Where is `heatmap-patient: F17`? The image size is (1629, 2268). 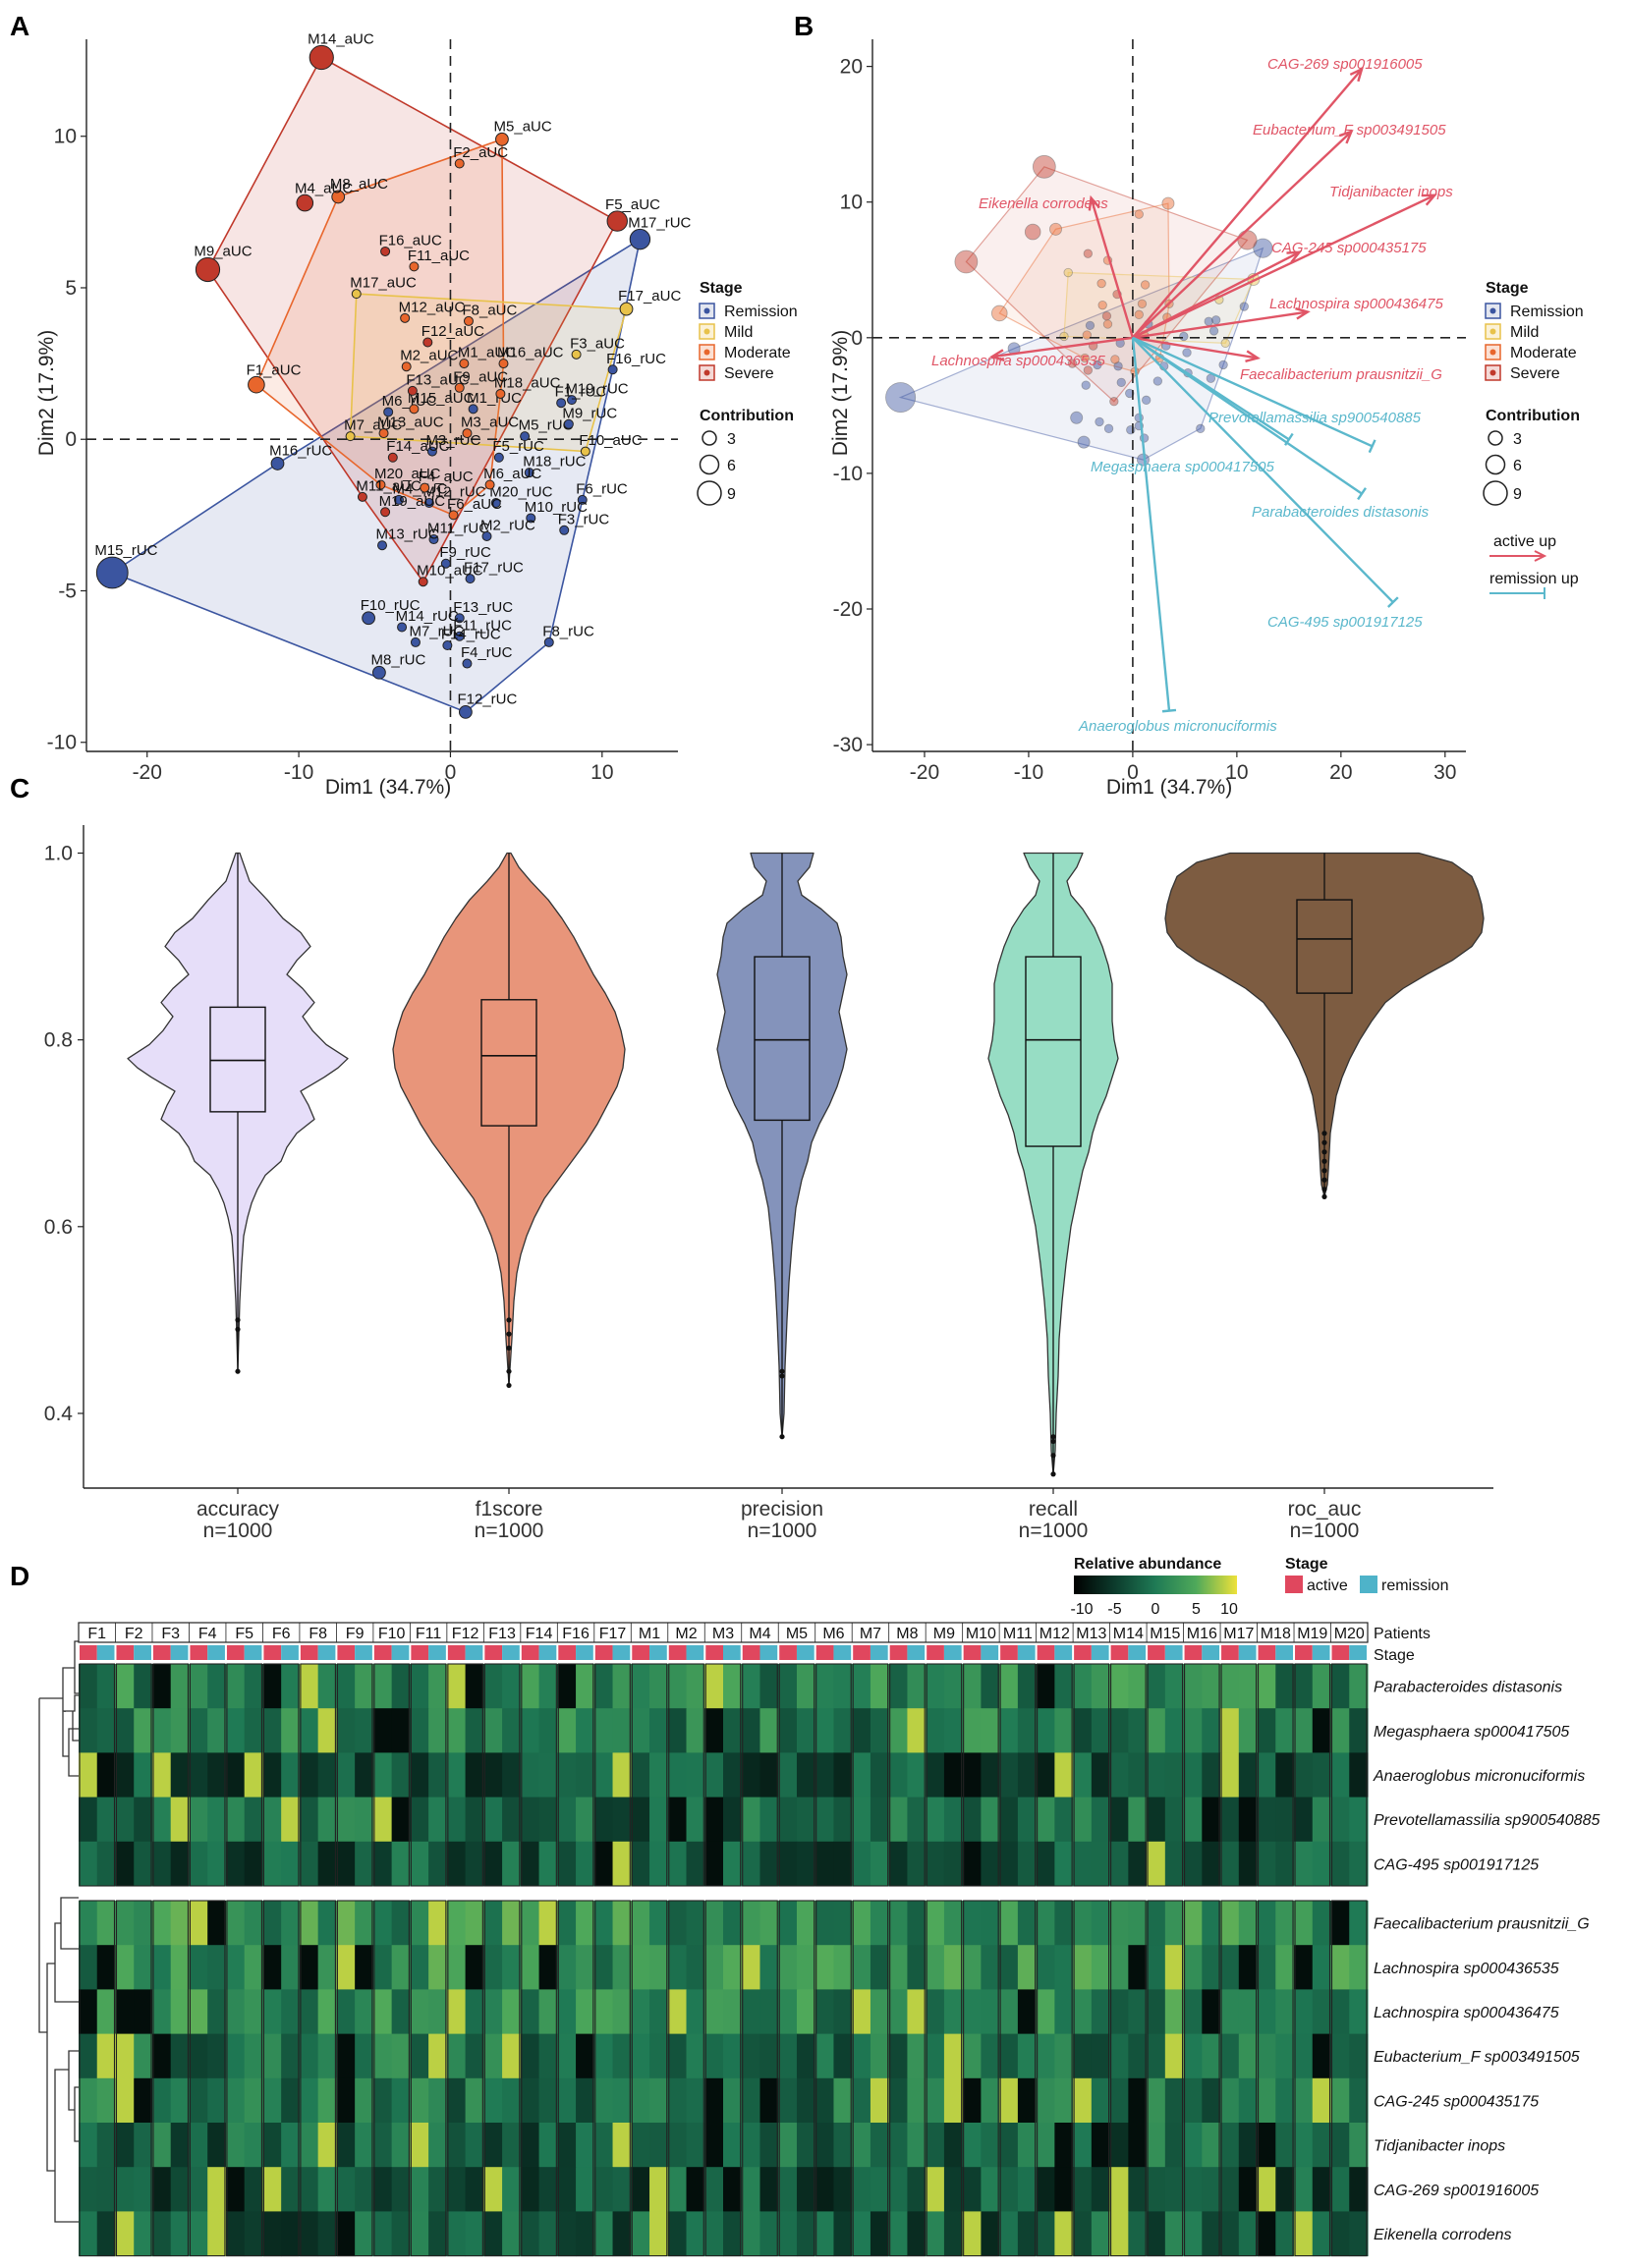 heatmap-patient: F17 is located at coordinates (613, 1634).